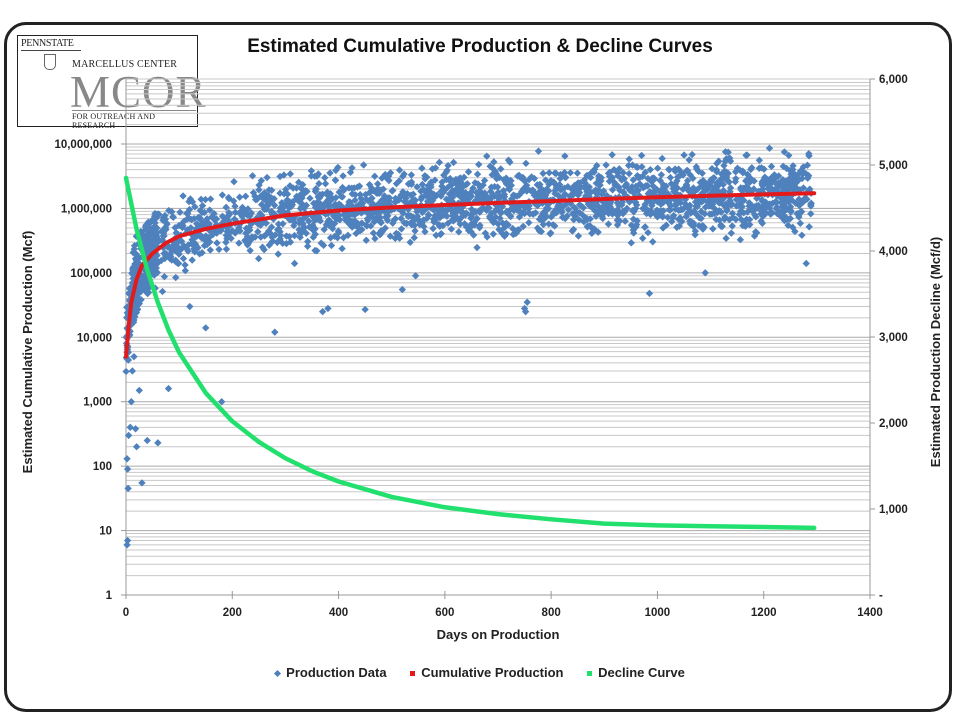 Image resolution: width=960 pixels, height=720 pixels. Describe the element at coordinates (278, 674) in the screenshot. I see `legend-marker-production` at that location.